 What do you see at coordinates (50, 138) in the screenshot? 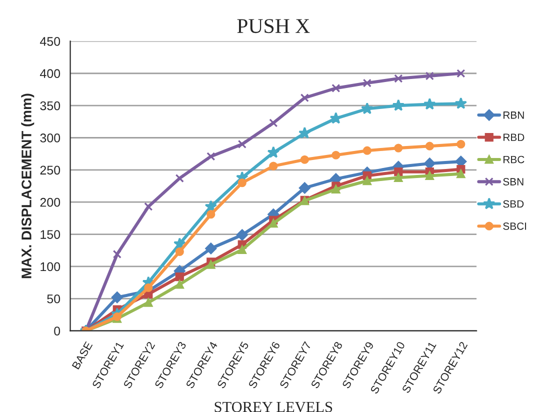
I see `y-tick-label: 300` at bounding box center [50, 138].